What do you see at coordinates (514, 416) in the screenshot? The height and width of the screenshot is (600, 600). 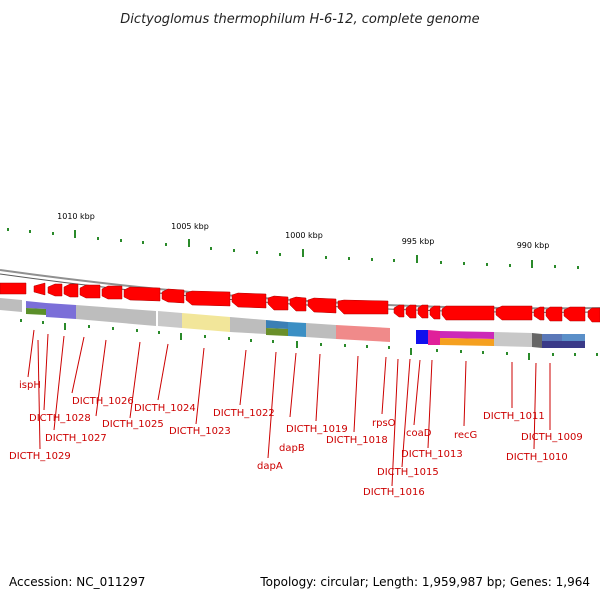 I see `gene-label-dicth-1011: DICTH_1011` at bounding box center [514, 416].